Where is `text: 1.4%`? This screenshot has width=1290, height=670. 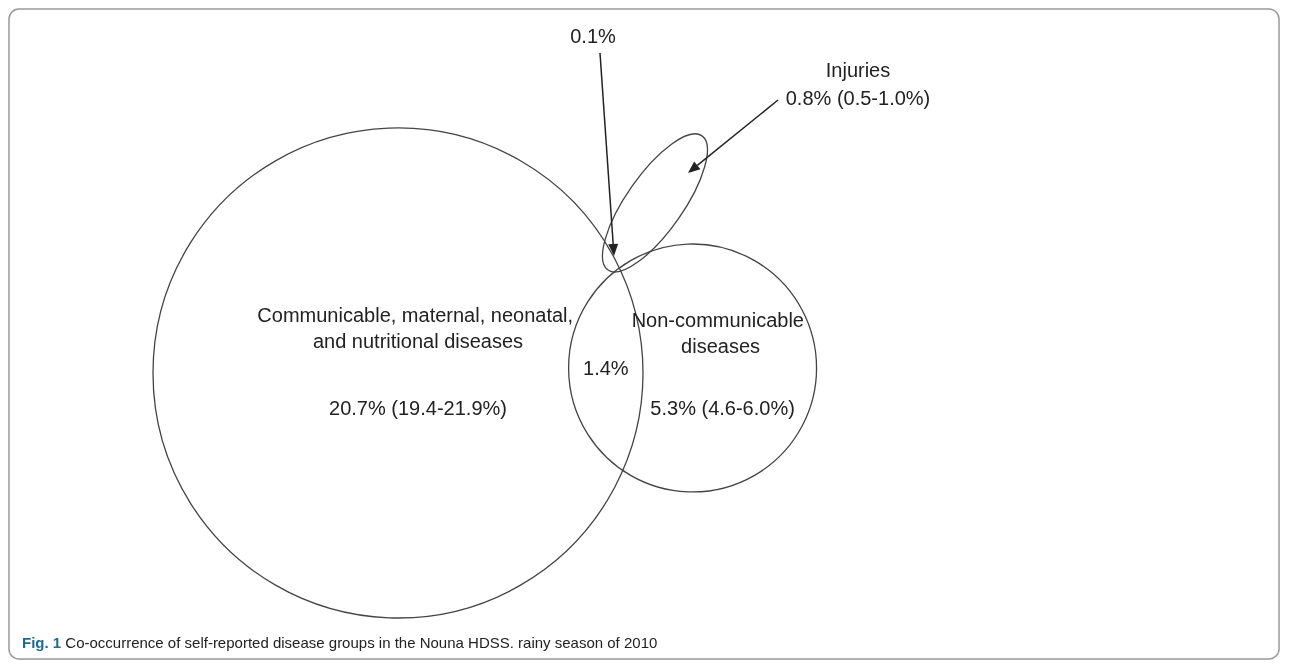 text: 1.4% is located at coordinates (606, 368).